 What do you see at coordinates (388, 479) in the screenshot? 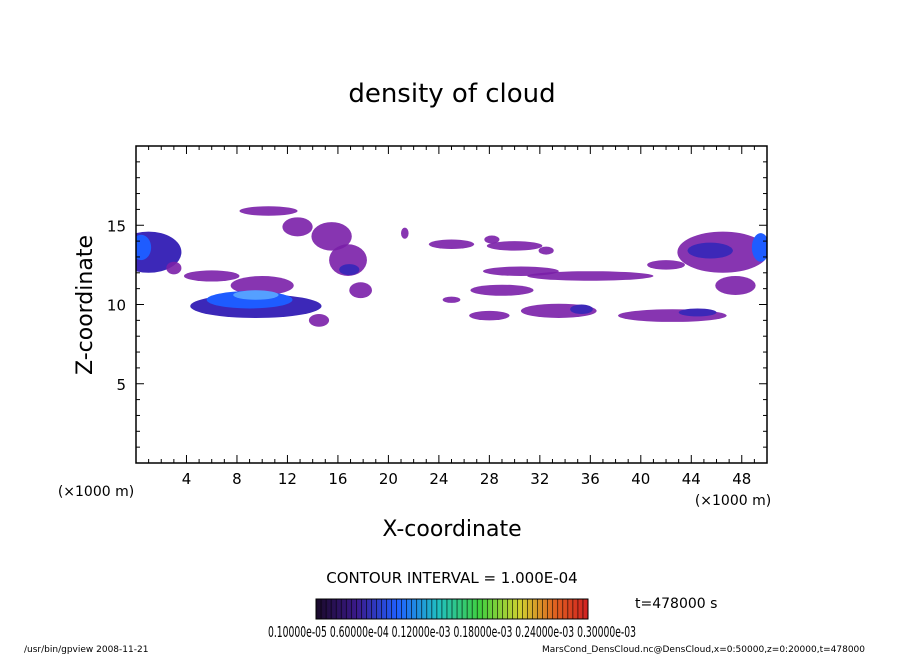
I see `x-tick-label: 20` at bounding box center [388, 479].